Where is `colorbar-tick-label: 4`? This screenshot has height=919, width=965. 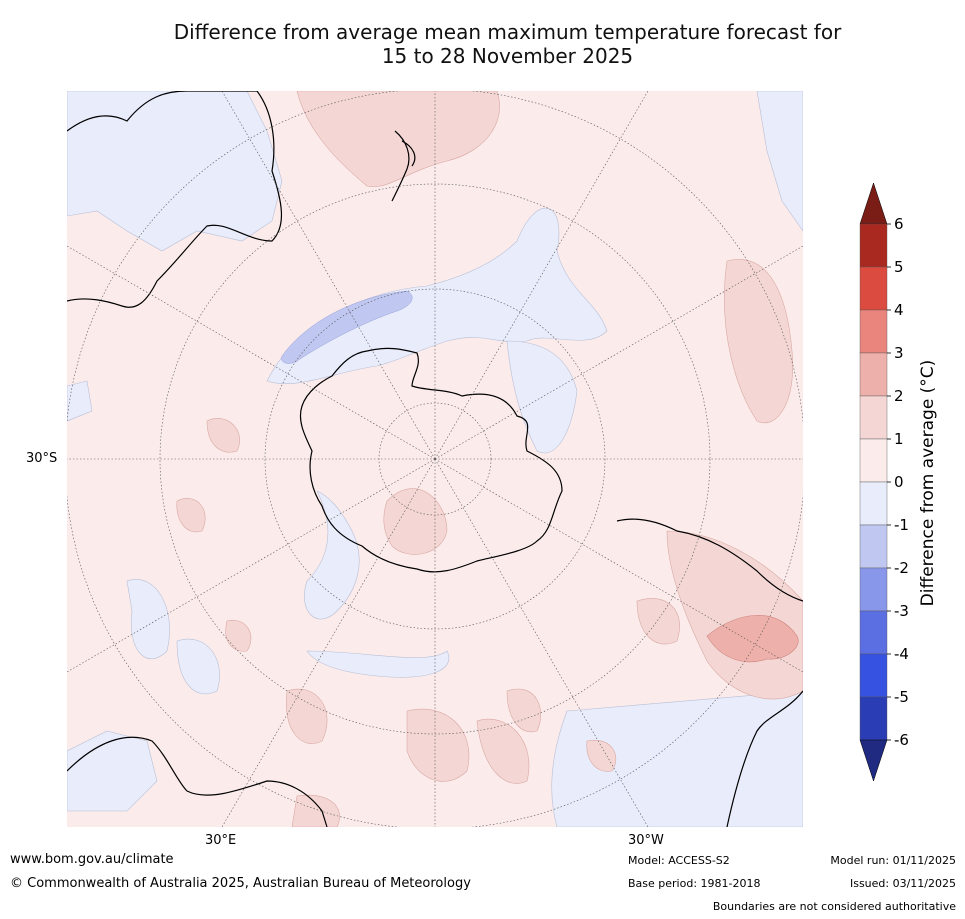
colorbar-tick-label: 4 is located at coordinates (899, 310).